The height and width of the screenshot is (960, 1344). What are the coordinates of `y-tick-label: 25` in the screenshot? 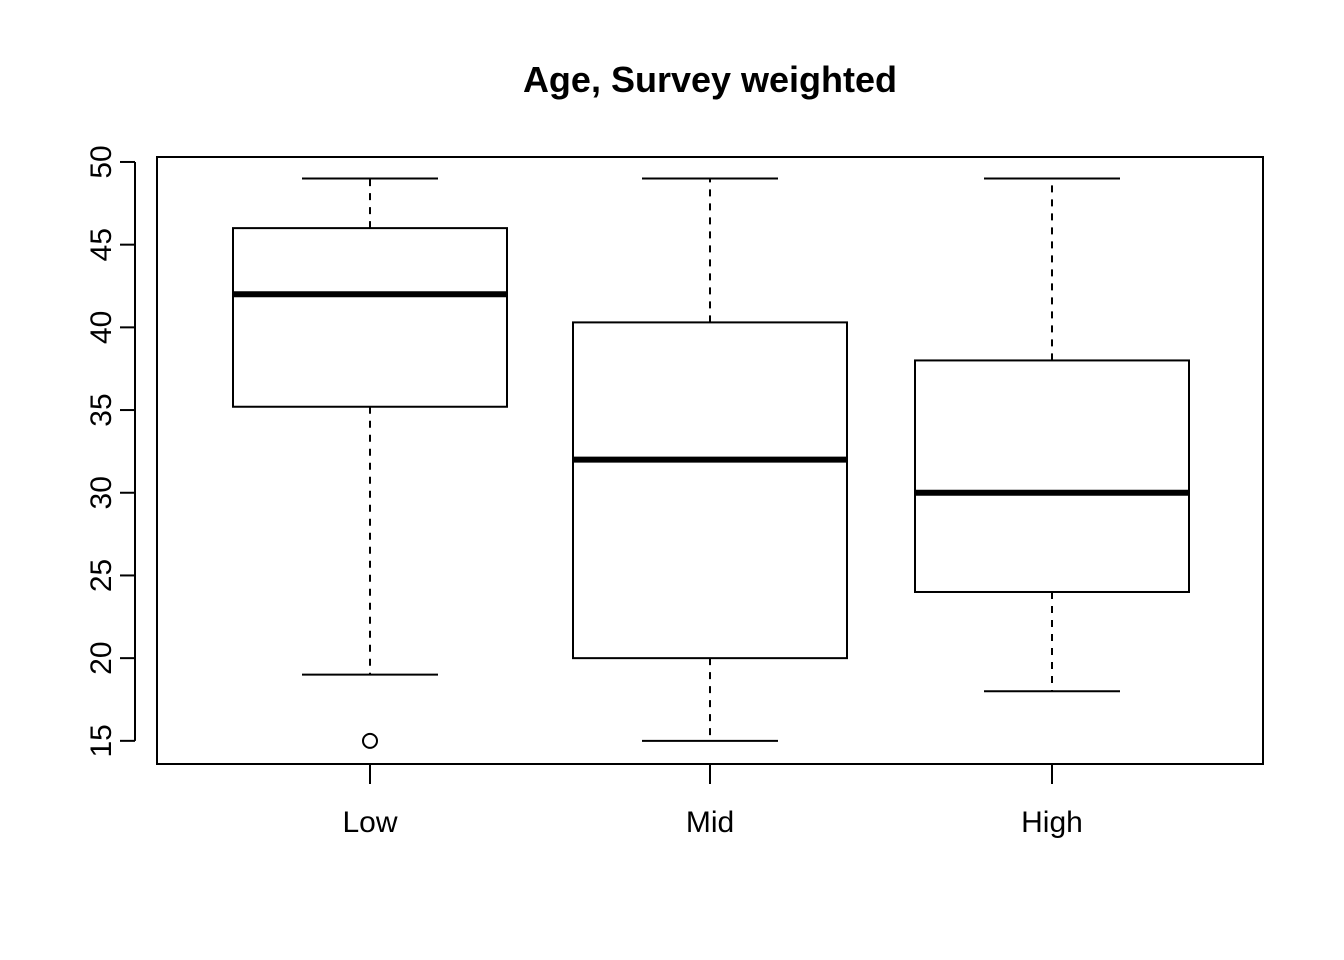 It's located at (101, 575).